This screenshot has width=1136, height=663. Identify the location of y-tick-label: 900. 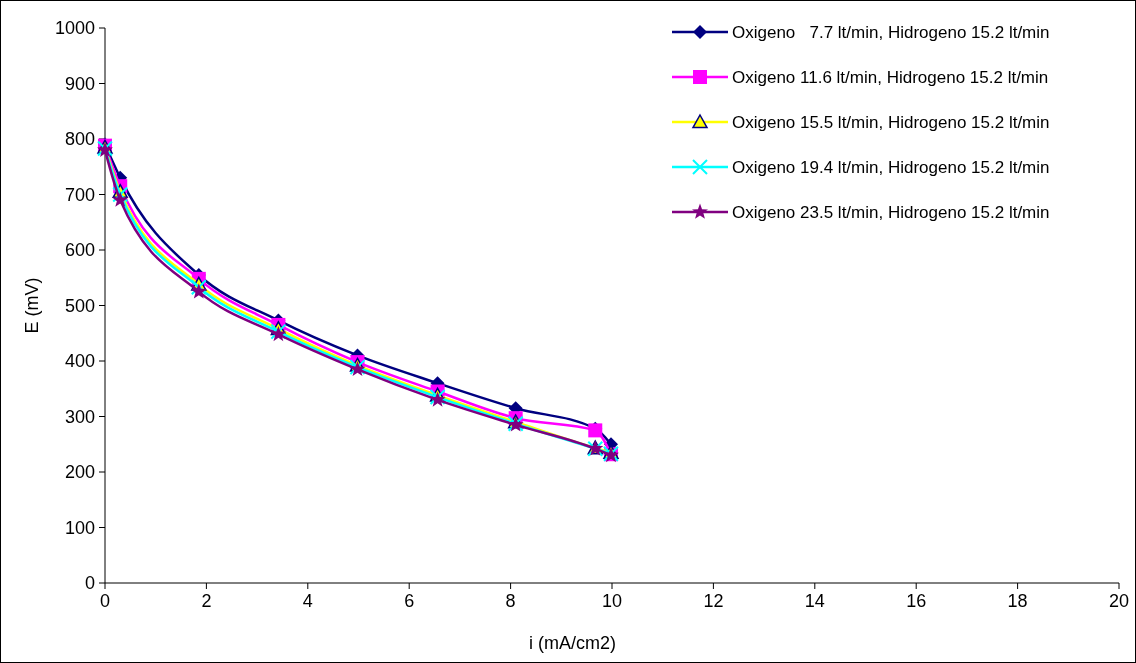
(79, 83).